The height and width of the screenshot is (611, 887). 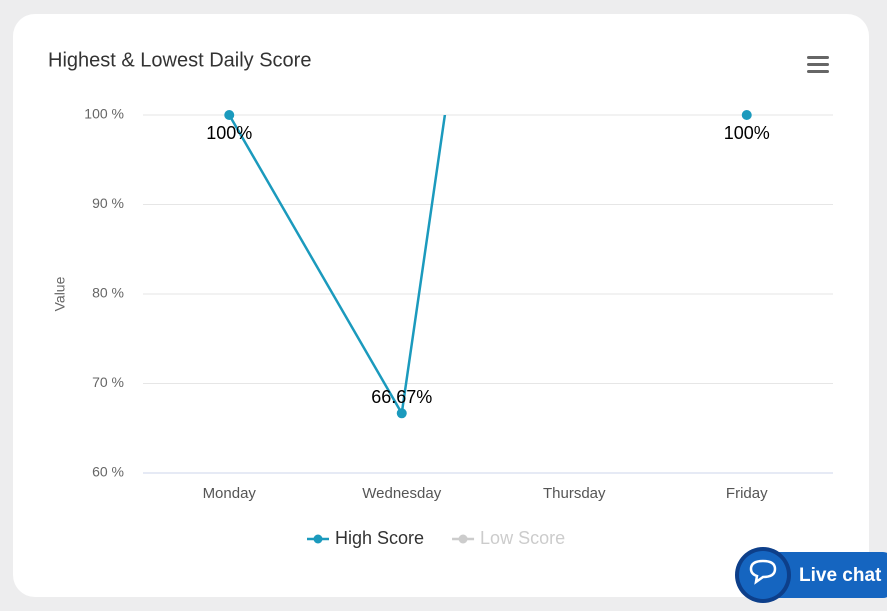 I want to click on y-tick-label: 100 %, so click(x=104, y=114).